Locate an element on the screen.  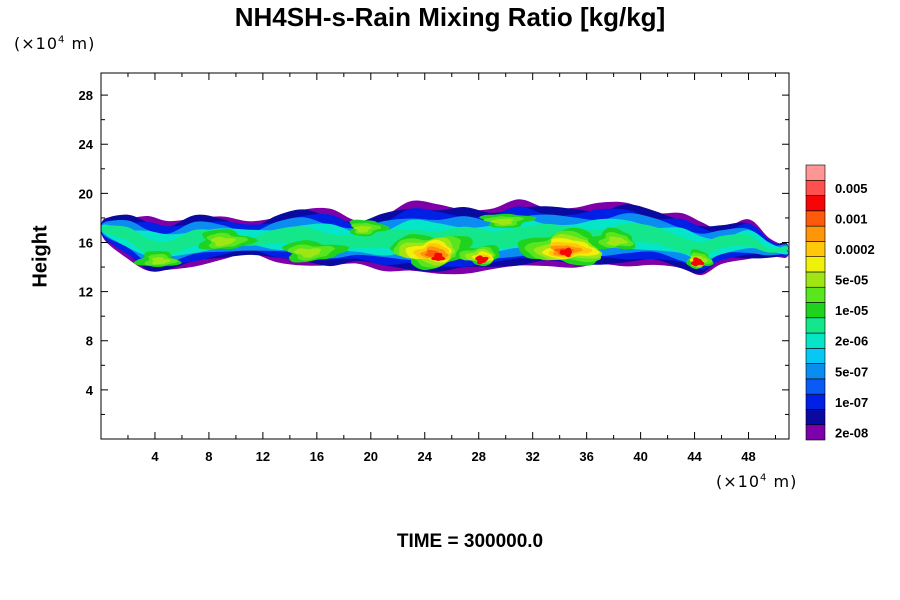
y-unit-exponent: 4 is located at coordinates (62, 40).